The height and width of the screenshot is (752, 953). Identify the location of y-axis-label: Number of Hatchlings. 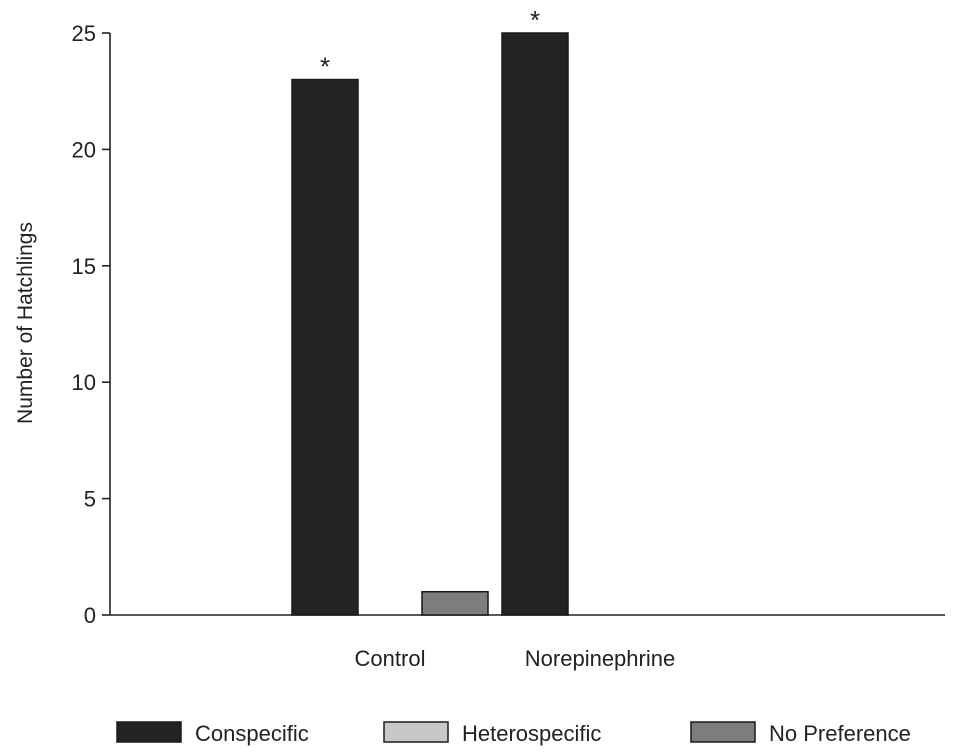
(25, 323).